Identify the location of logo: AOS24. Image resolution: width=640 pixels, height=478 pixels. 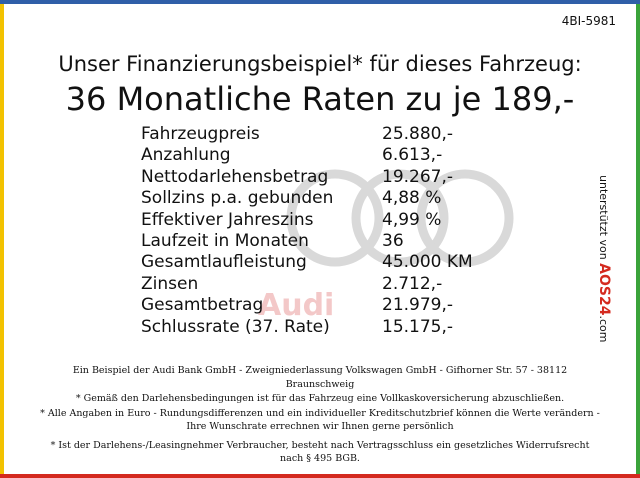
(604, 289).